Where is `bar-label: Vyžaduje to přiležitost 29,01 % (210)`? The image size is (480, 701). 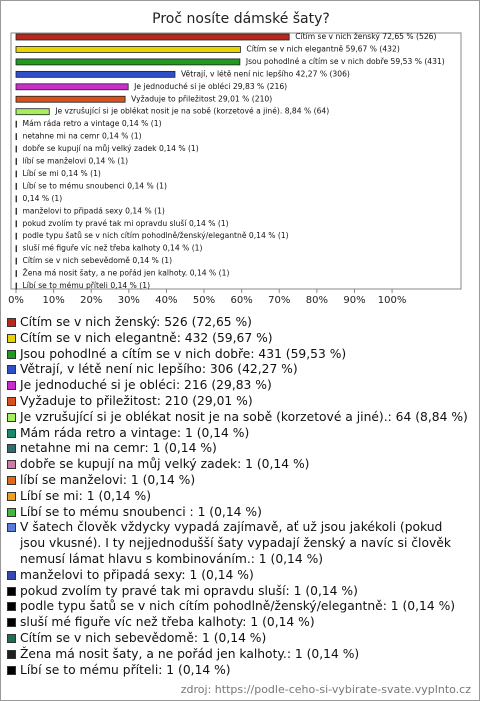
bar-label: Vyžaduje to přiležitost 29,01 % (210) is located at coordinates (201, 98).